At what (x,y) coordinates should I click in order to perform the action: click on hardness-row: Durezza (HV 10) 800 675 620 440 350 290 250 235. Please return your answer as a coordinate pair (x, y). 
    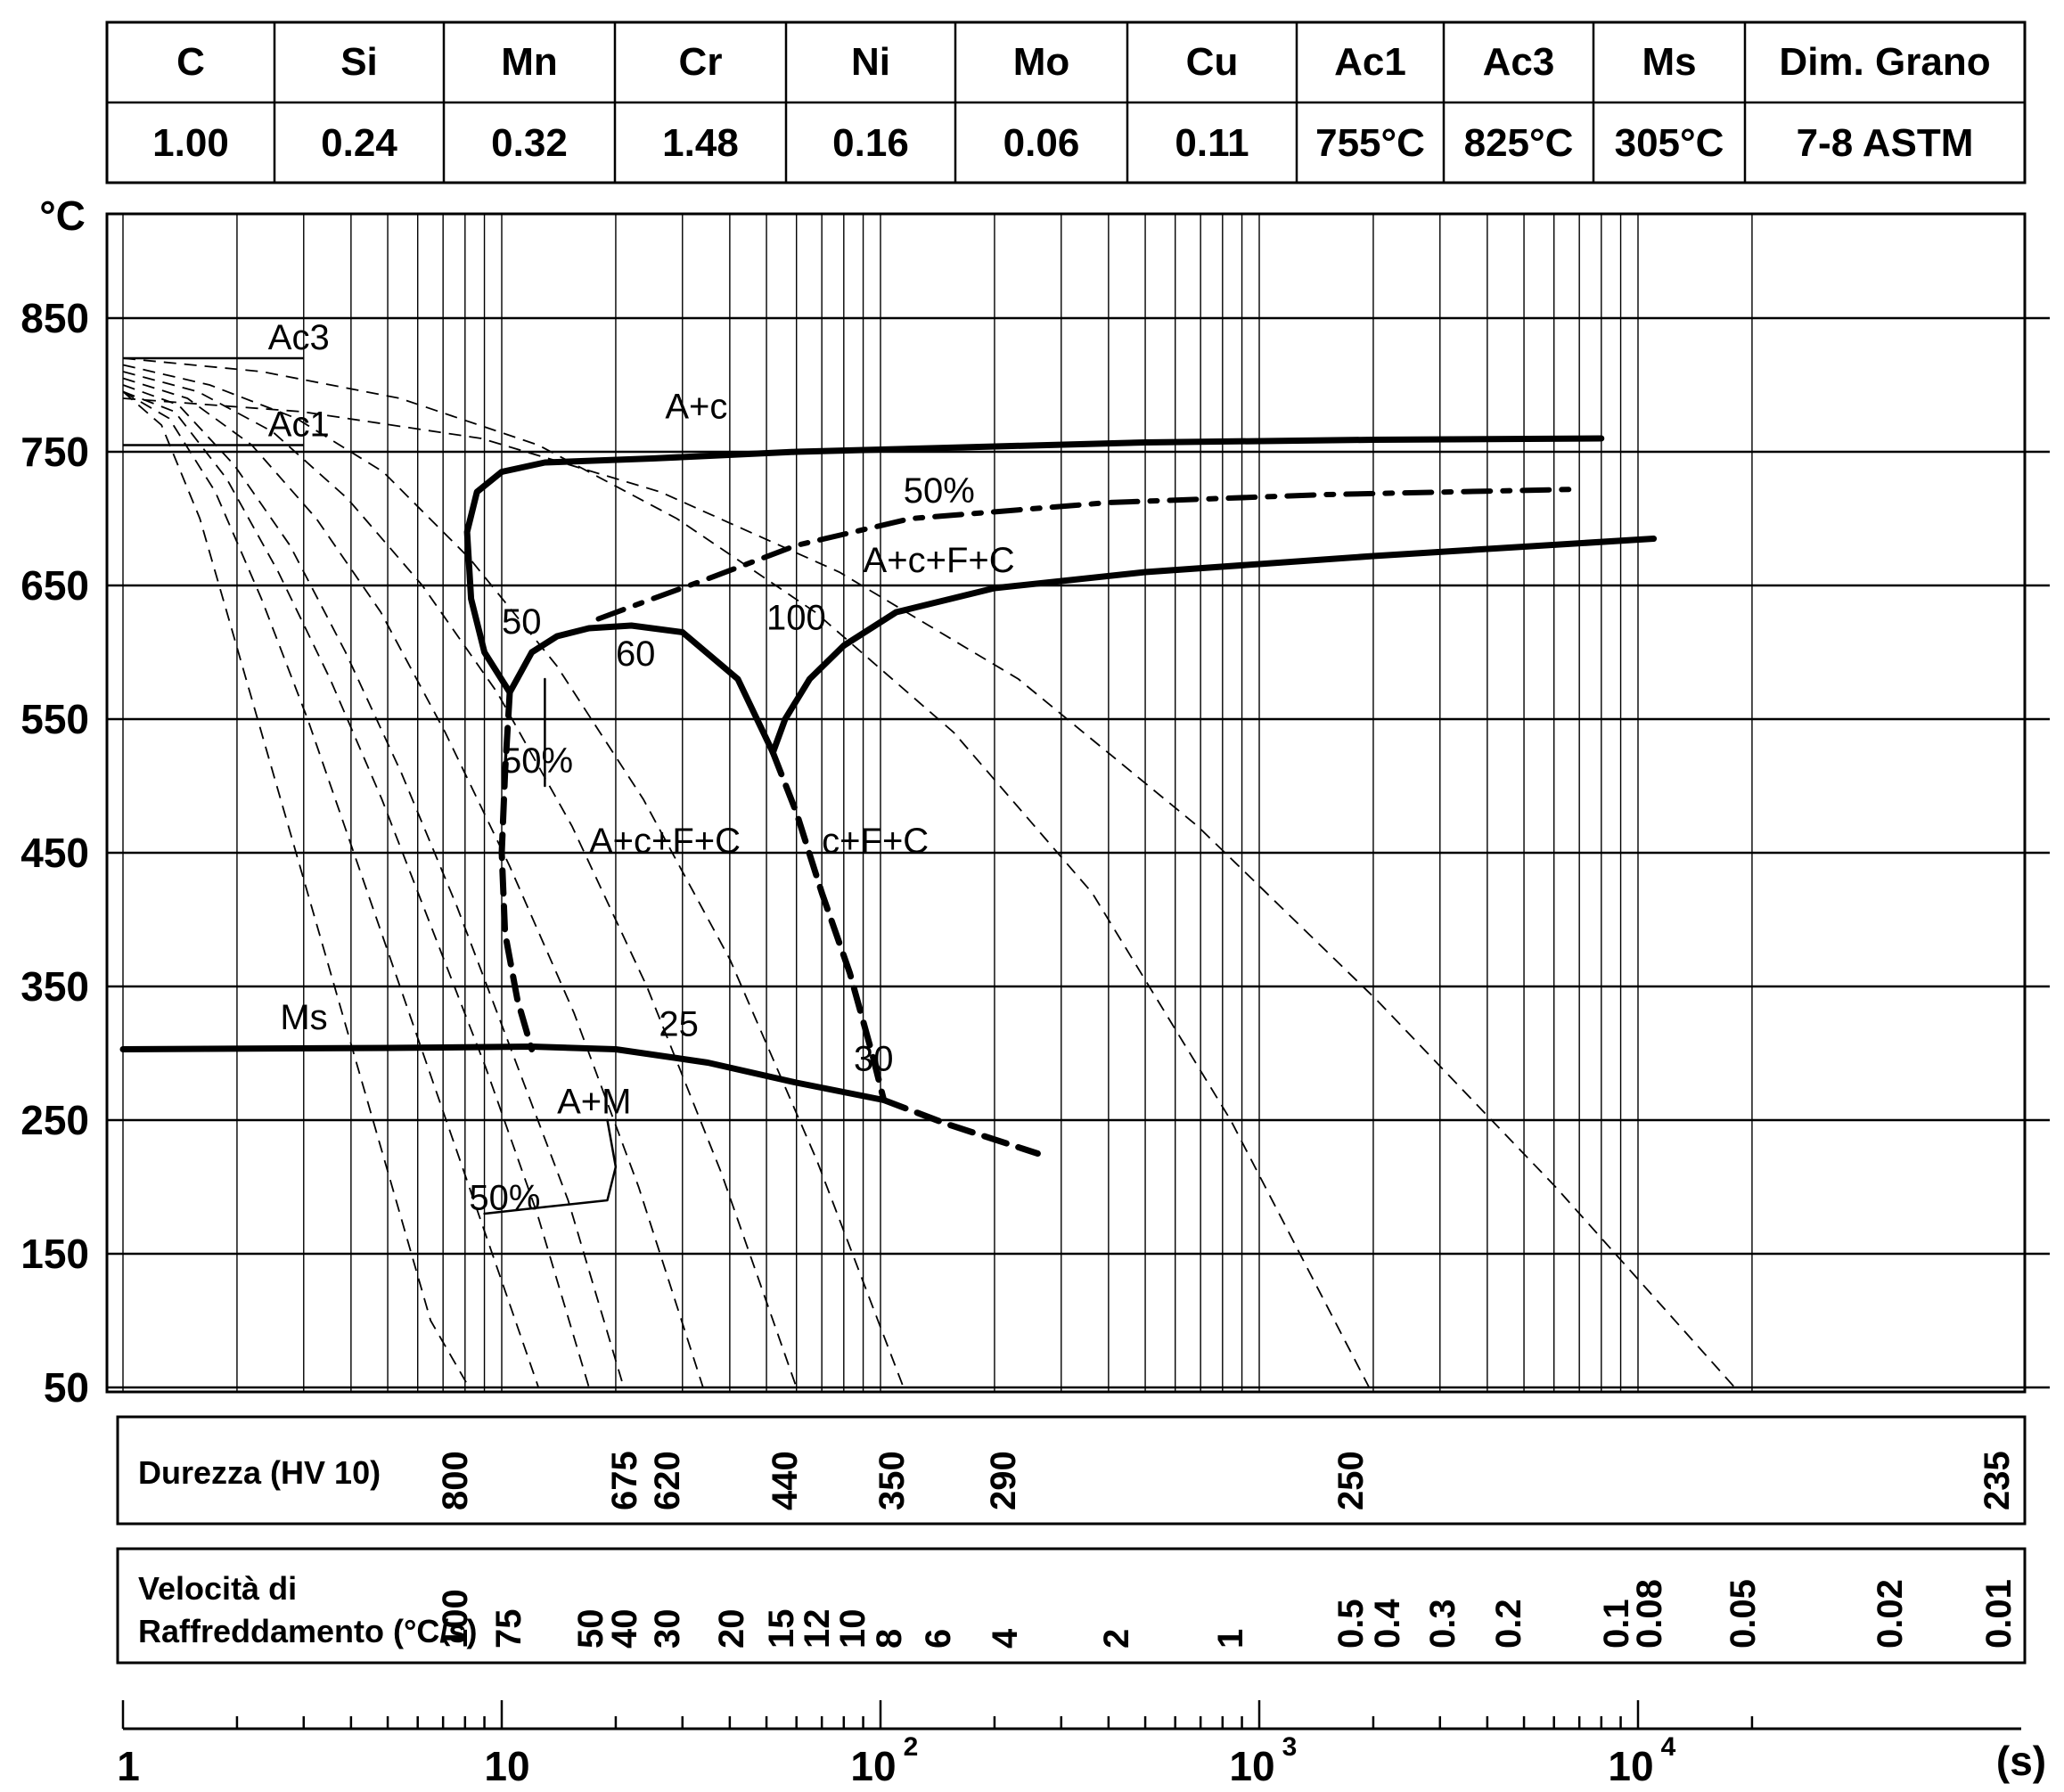
    Looking at the image, I should click on (1071, 1470).